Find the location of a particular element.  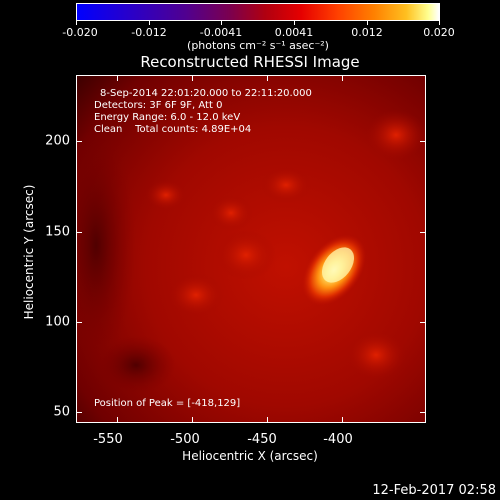

colorbar-tick-label: 0.012 is located at coordinates (367, 32).